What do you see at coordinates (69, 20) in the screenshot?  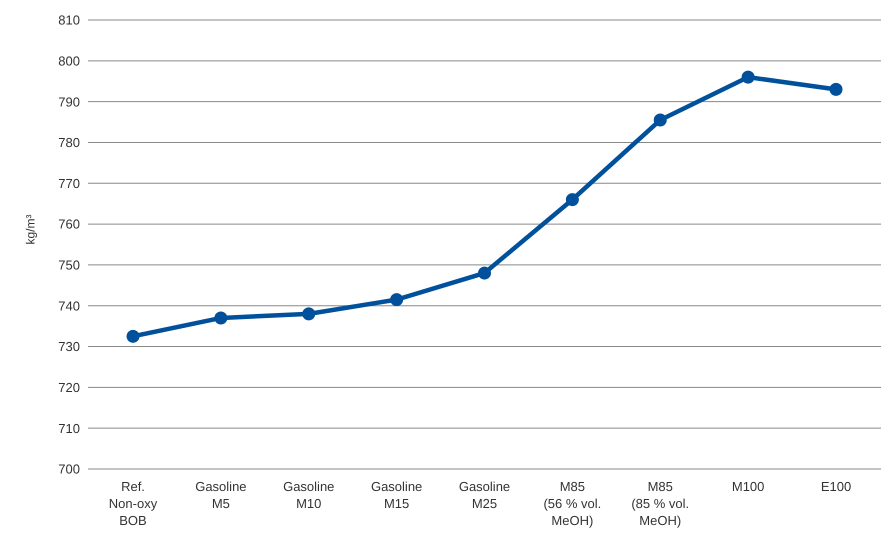 I see `y-tick-label: 810` at bounding box center [69, 20].